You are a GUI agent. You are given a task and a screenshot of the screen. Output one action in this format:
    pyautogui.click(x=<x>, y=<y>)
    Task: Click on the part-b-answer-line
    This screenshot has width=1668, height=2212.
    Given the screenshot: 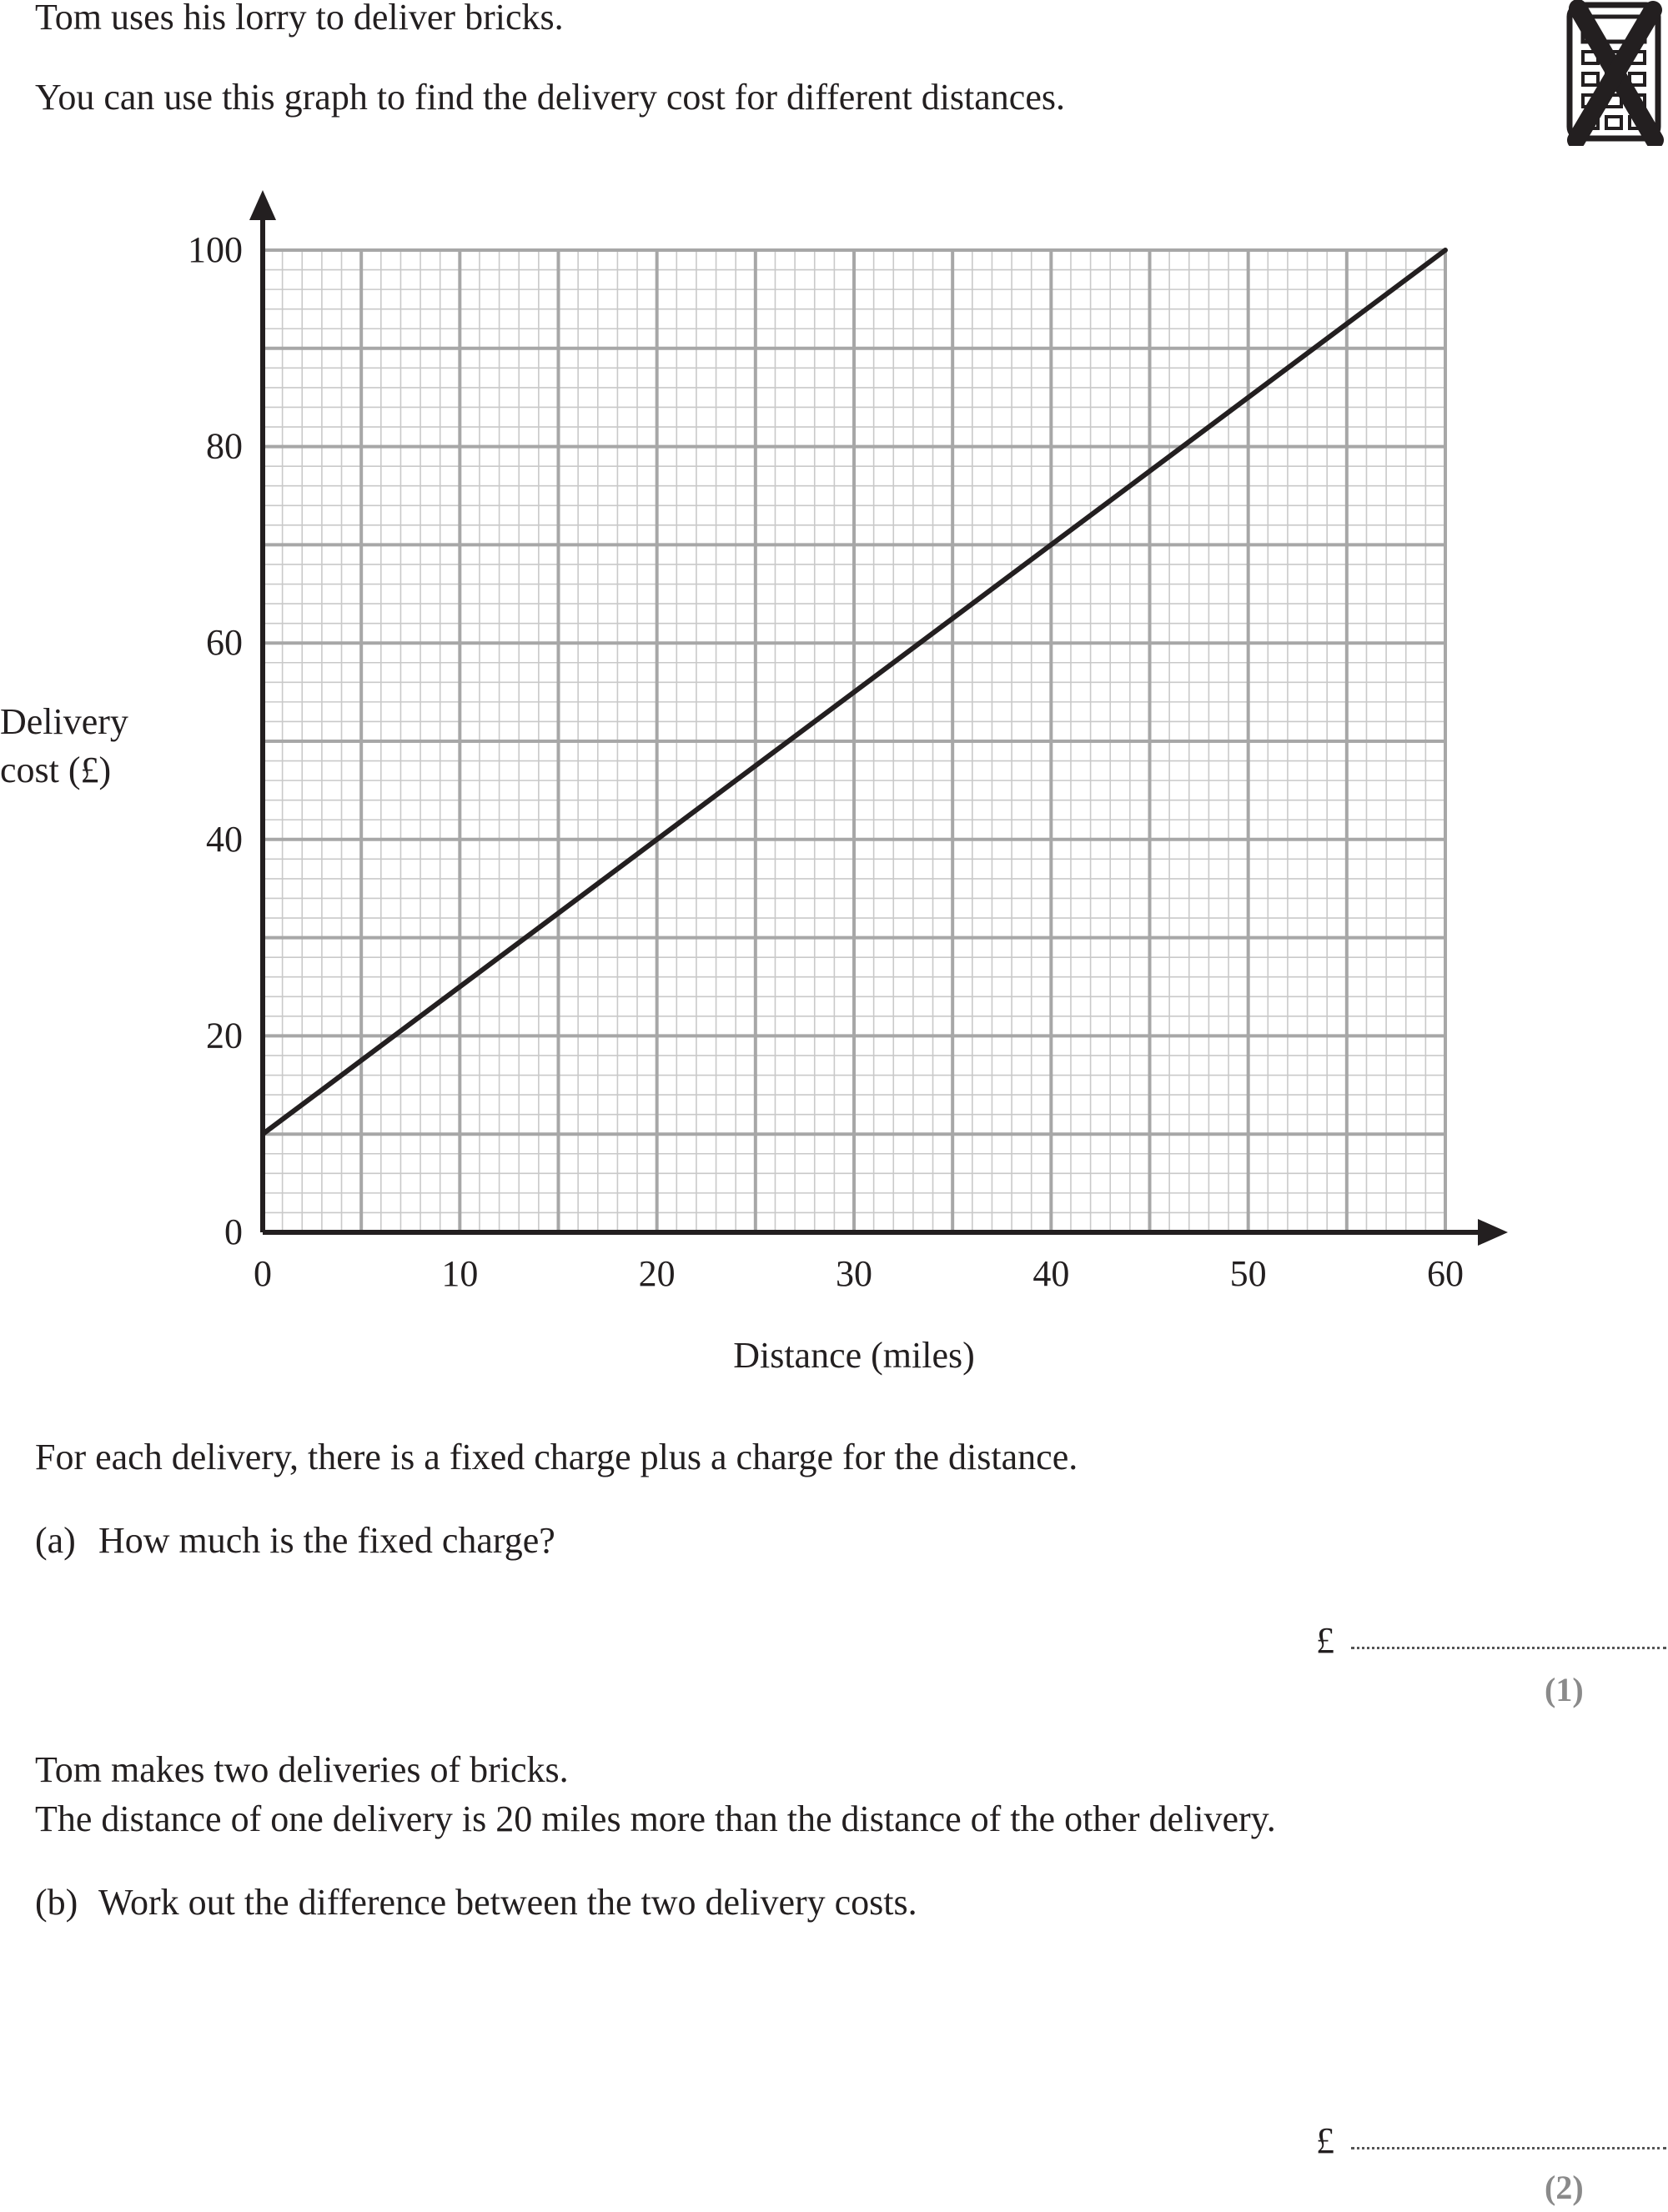 What is the action you would take?
    pyautogui.click(x=1508, y=2148)
    